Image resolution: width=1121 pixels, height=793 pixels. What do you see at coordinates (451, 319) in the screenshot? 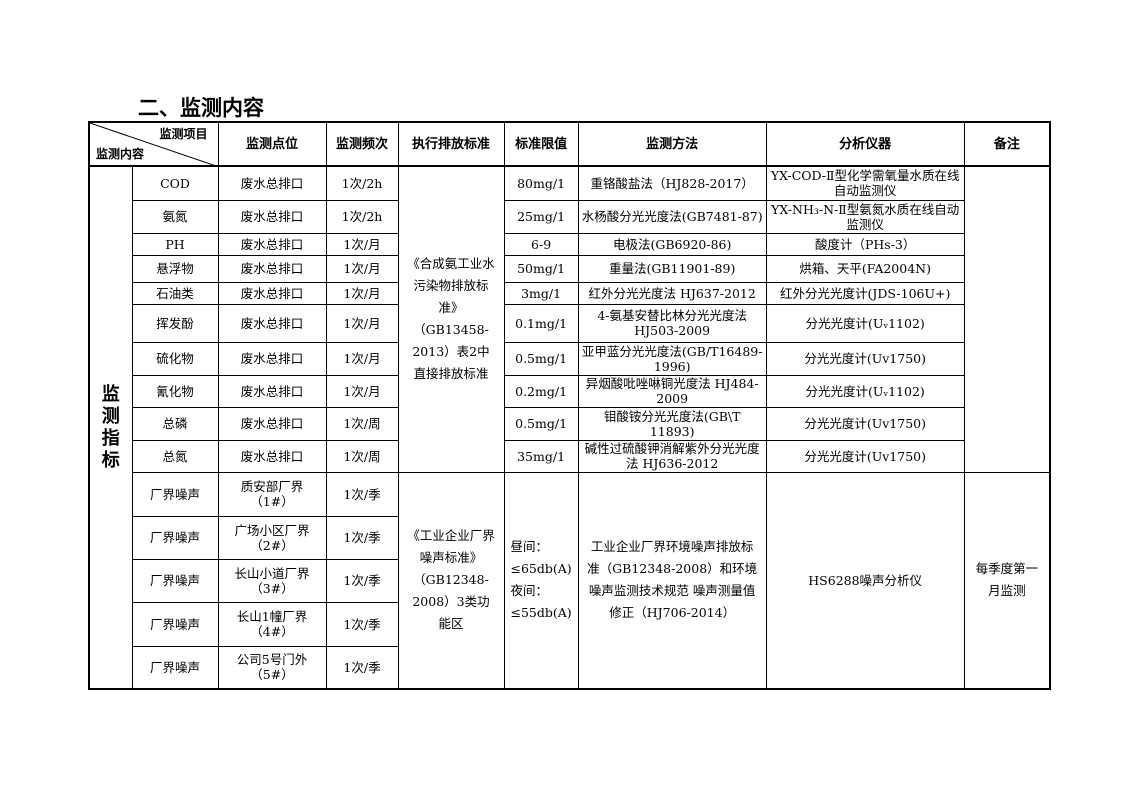
I see `water-standard-cell: 《合成氨工业水污染物排放标准》（GB13458-2013）表2中直接排放标准` at bounding box center [451, 319].